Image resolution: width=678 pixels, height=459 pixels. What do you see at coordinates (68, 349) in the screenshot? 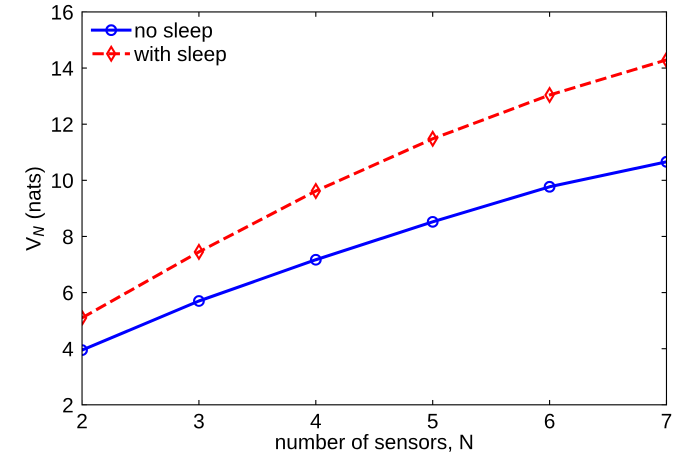
I see `y-tick-label: 4` at bounding box center [68, 349].